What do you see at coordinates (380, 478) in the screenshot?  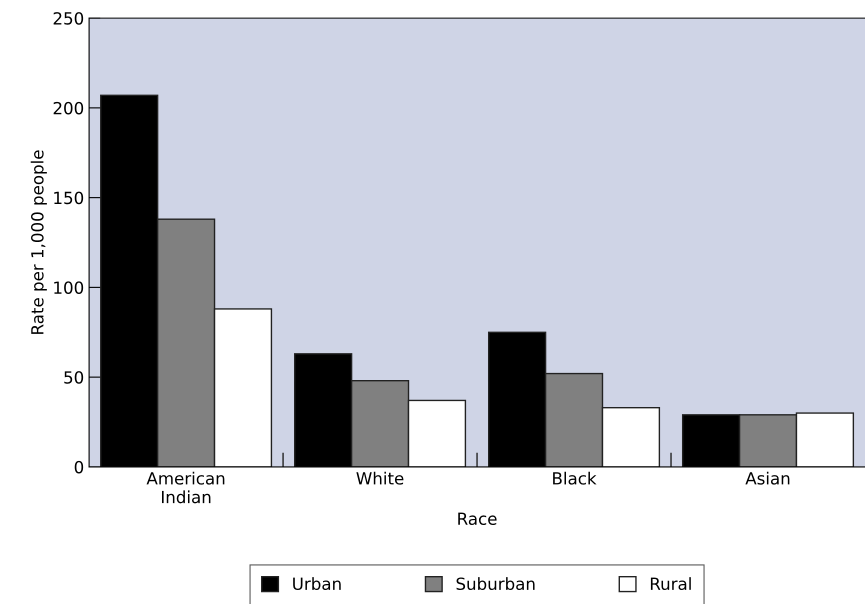 I see `x-tick-label: White` at bounding box center [380, 478].